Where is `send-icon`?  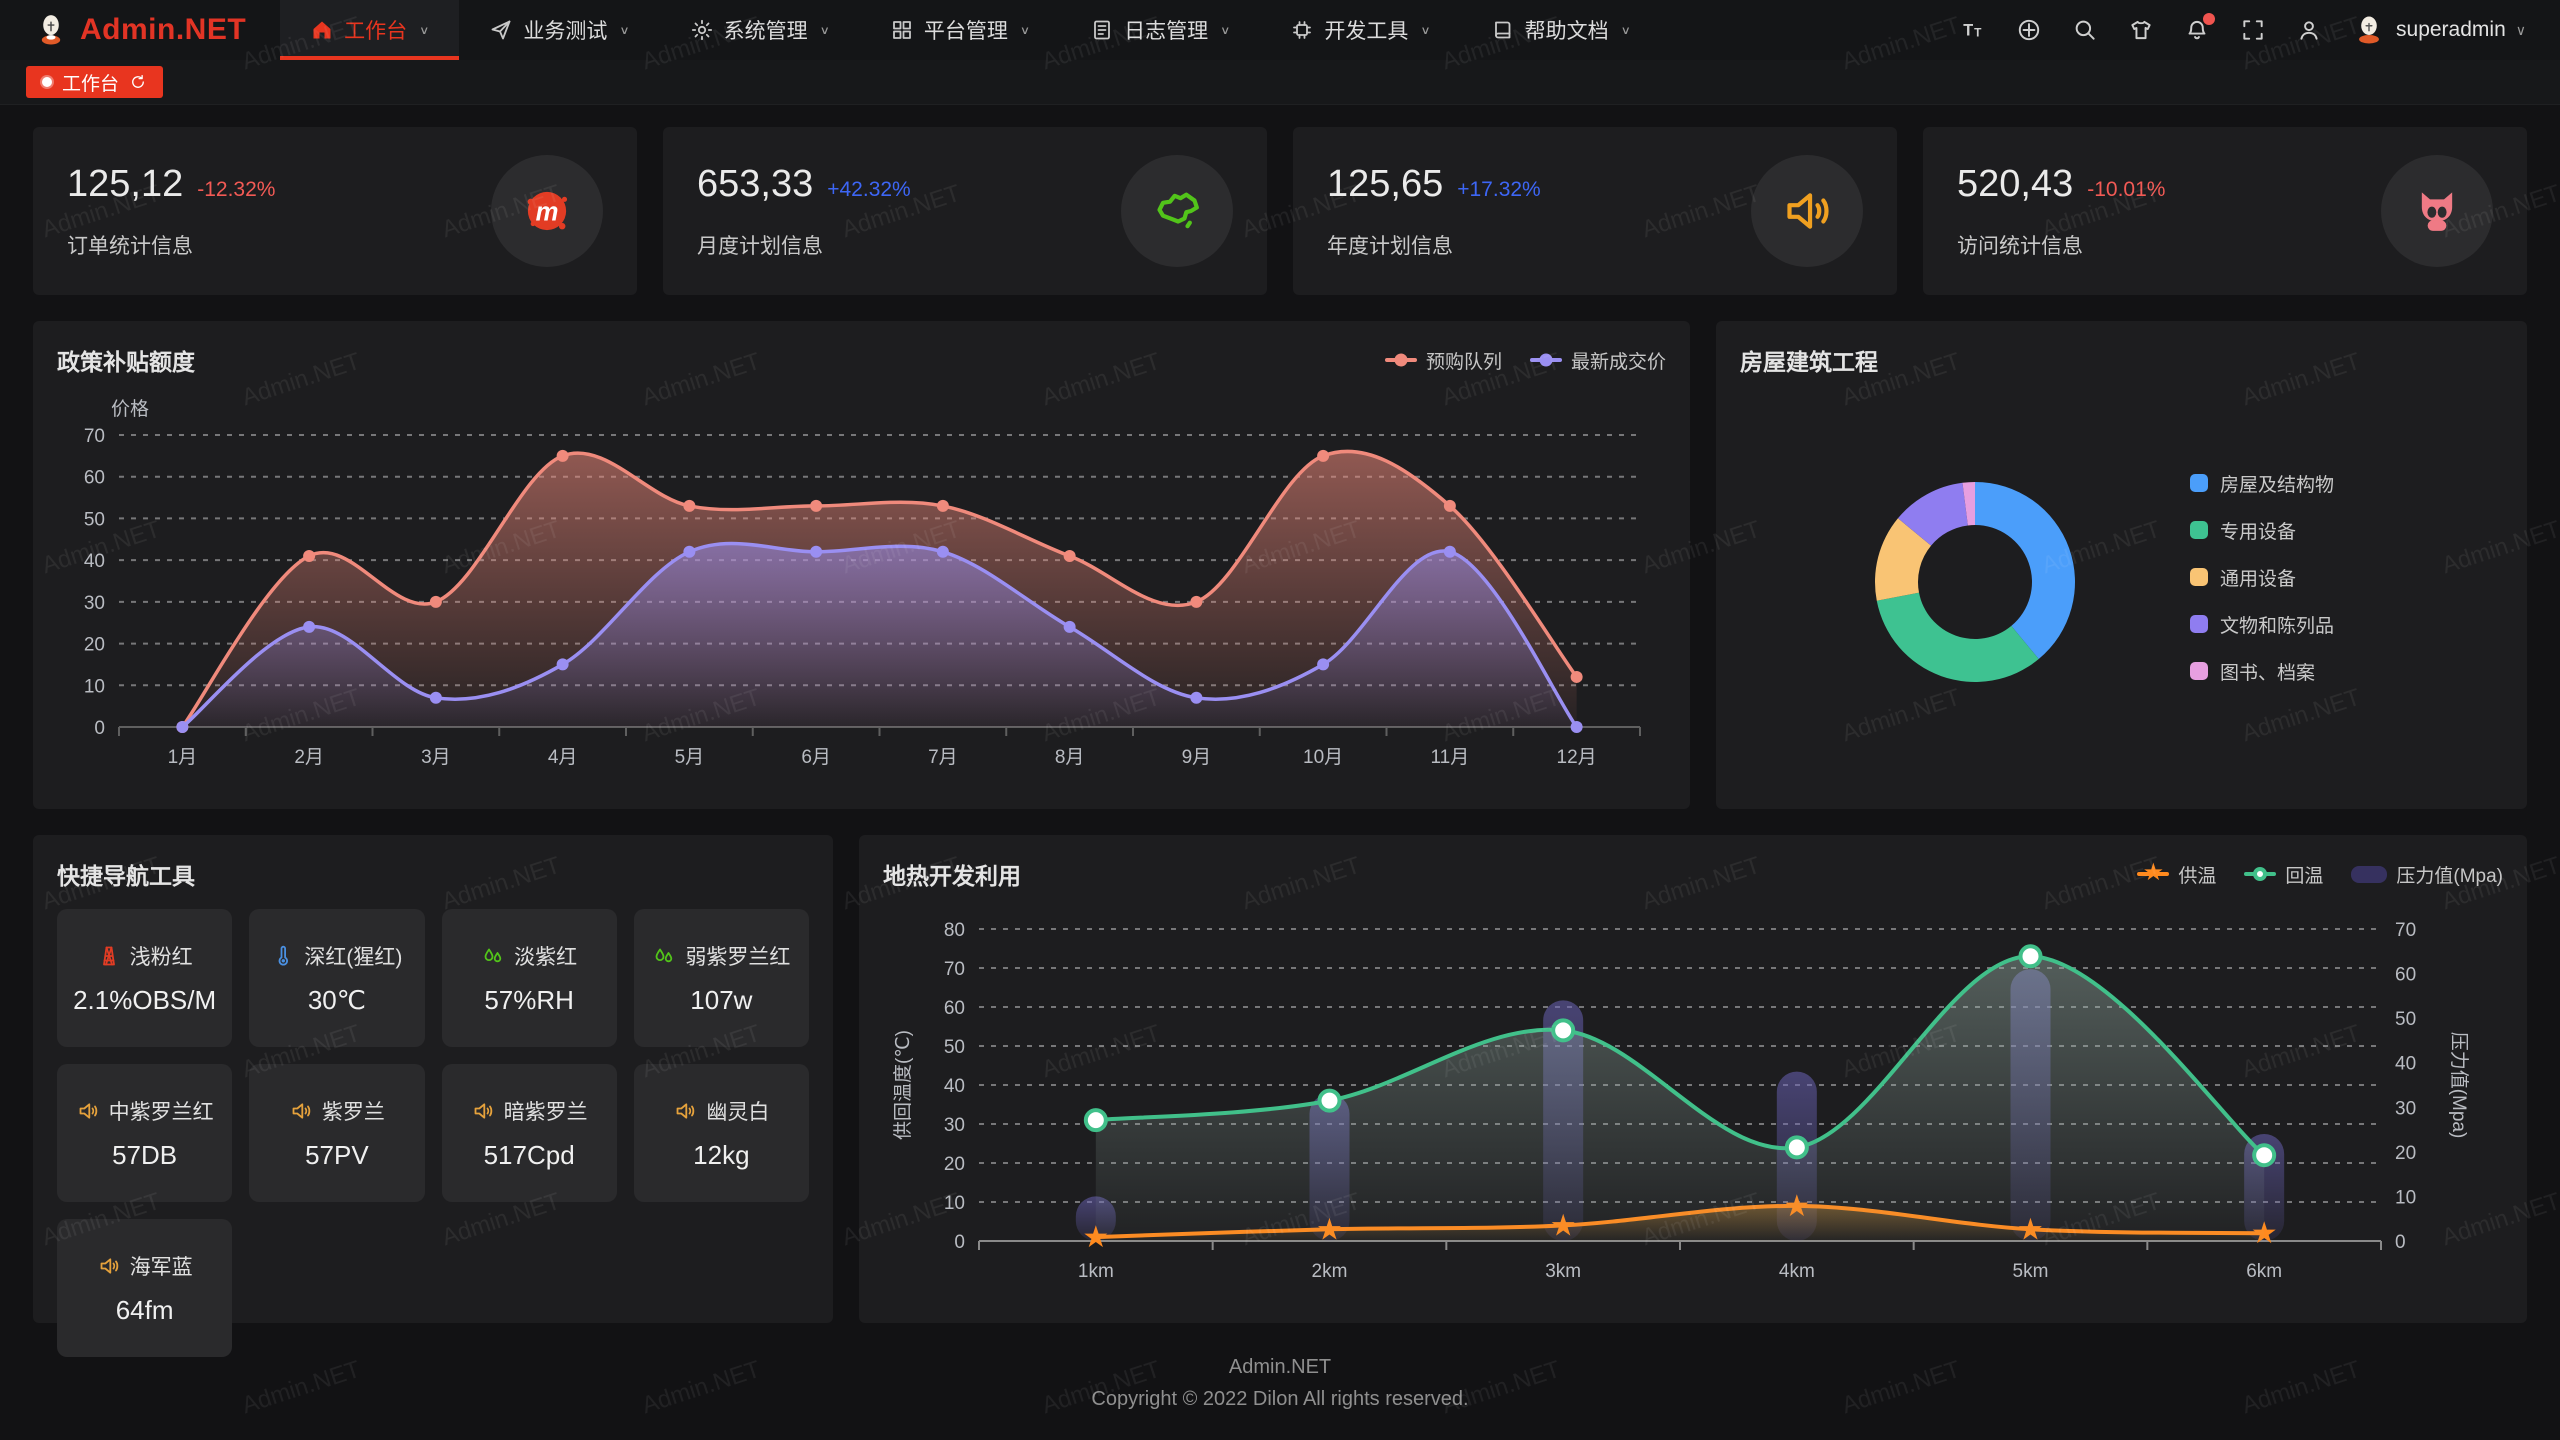
send-icon is located at coordinates (501, 30).